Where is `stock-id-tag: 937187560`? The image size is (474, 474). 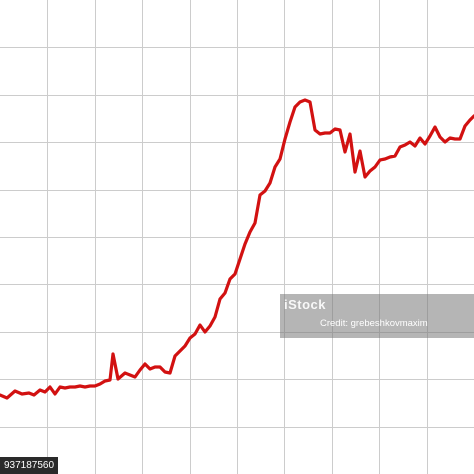
stock-id-tag: 937187560 is located at coordinates (29, 465).